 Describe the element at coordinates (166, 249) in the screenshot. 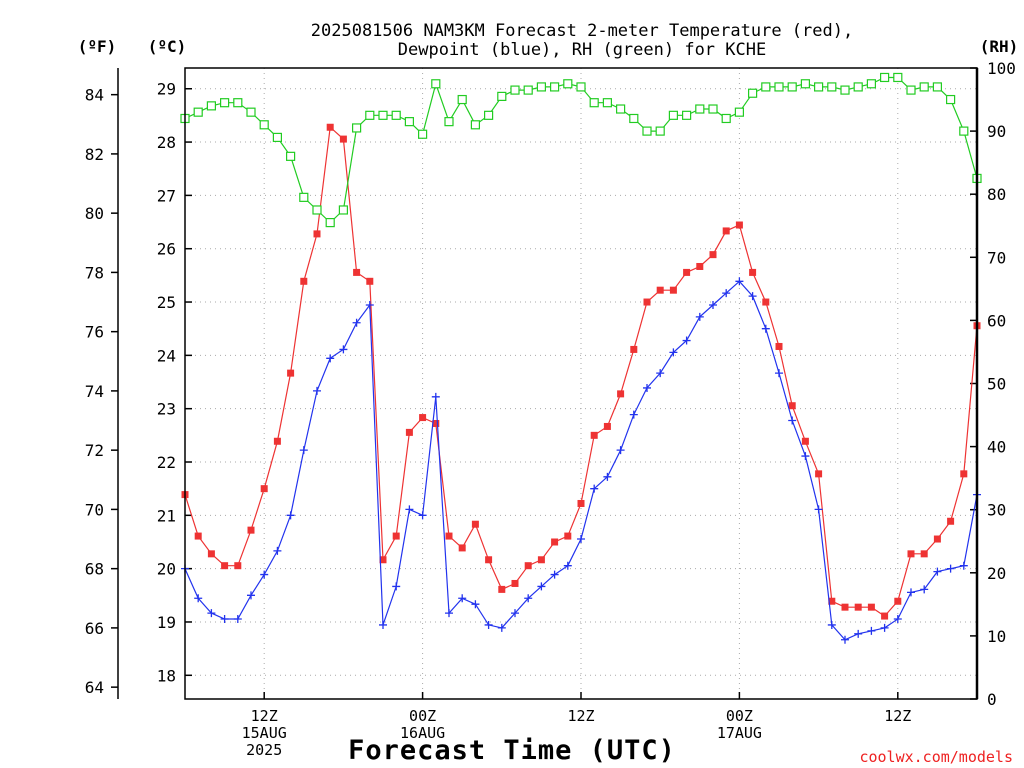

I see `c-tick-label-8: 26` at that location.